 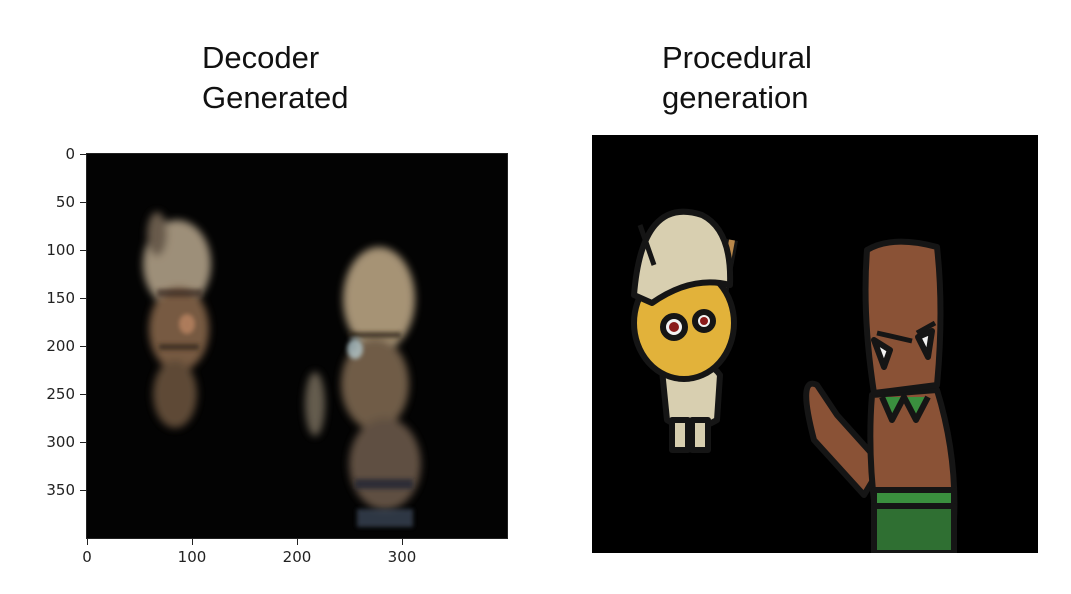 What do you see at coordinates (60, 490) in the screenshot?
I see `y-tick-label: 350` at bounding box center [60, 490].